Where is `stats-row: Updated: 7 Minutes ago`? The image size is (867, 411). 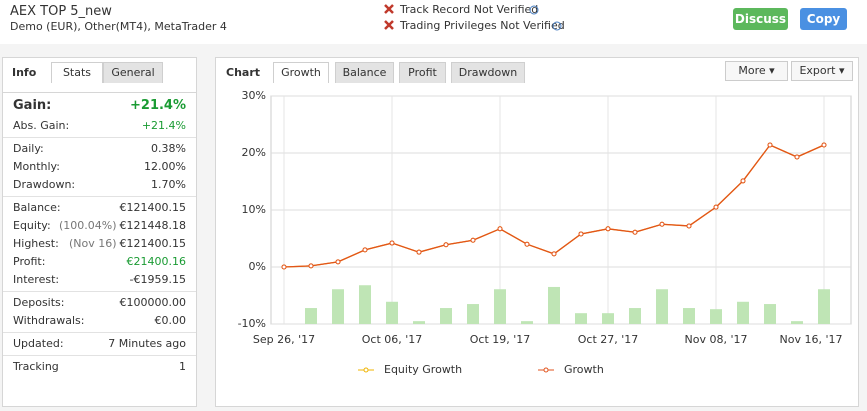
stats-row: Updated: 7 Minutes ago is located at coordinates (99, 344).